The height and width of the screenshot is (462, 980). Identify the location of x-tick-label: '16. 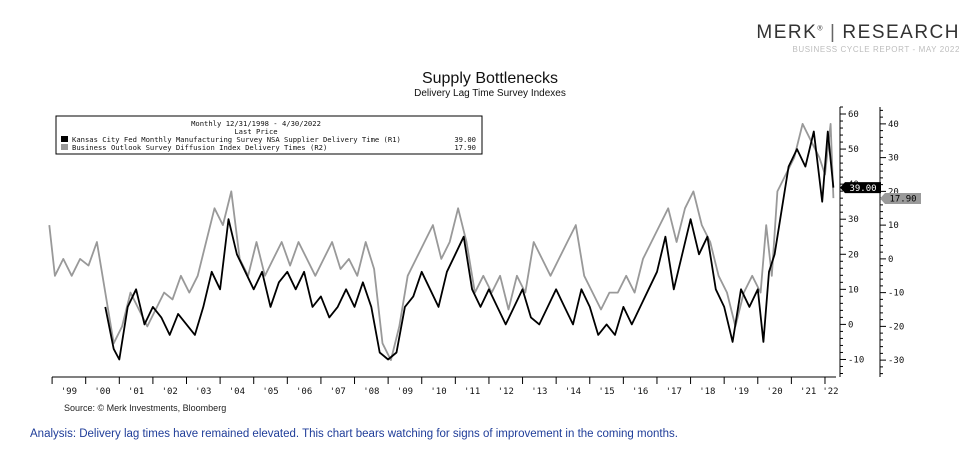
(640, 392).